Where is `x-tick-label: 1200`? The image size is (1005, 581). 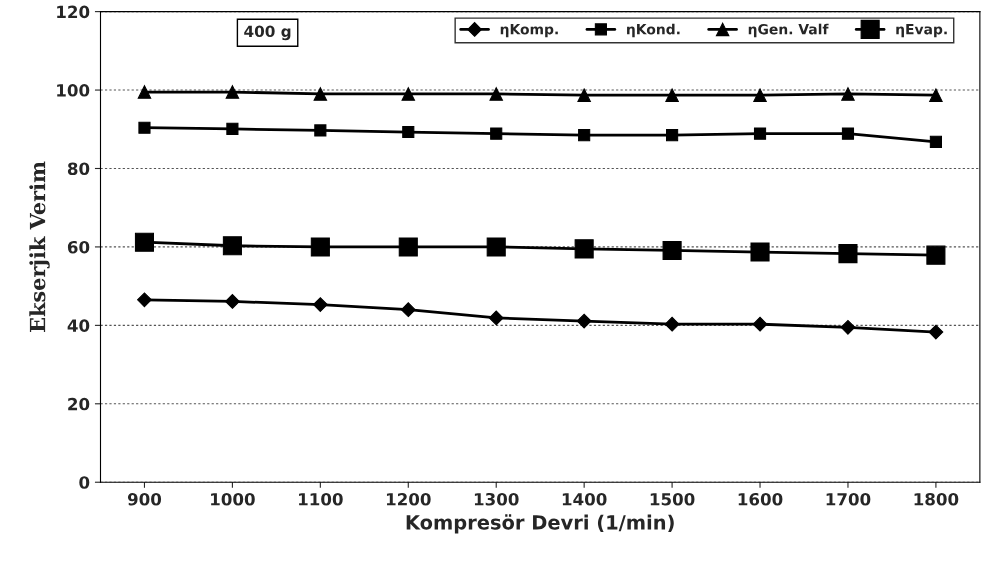 x-tick-label: 1200 is located at coordinates (408, 499).